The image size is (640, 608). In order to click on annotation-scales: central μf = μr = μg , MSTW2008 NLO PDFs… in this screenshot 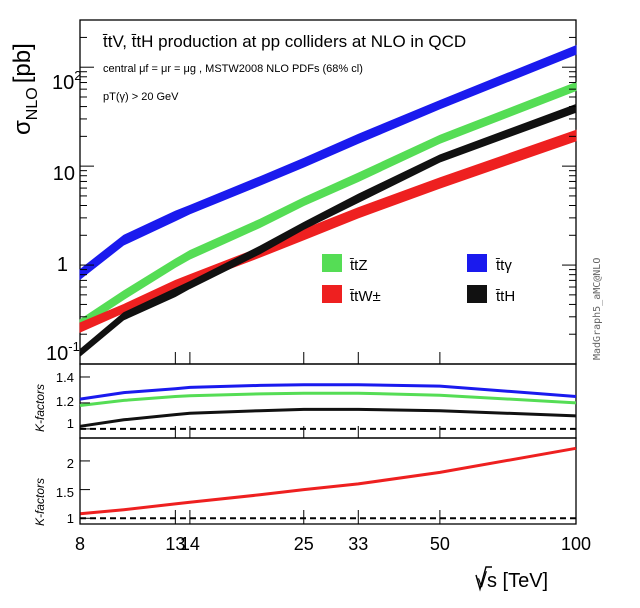, I will do `click(233, 69)`.